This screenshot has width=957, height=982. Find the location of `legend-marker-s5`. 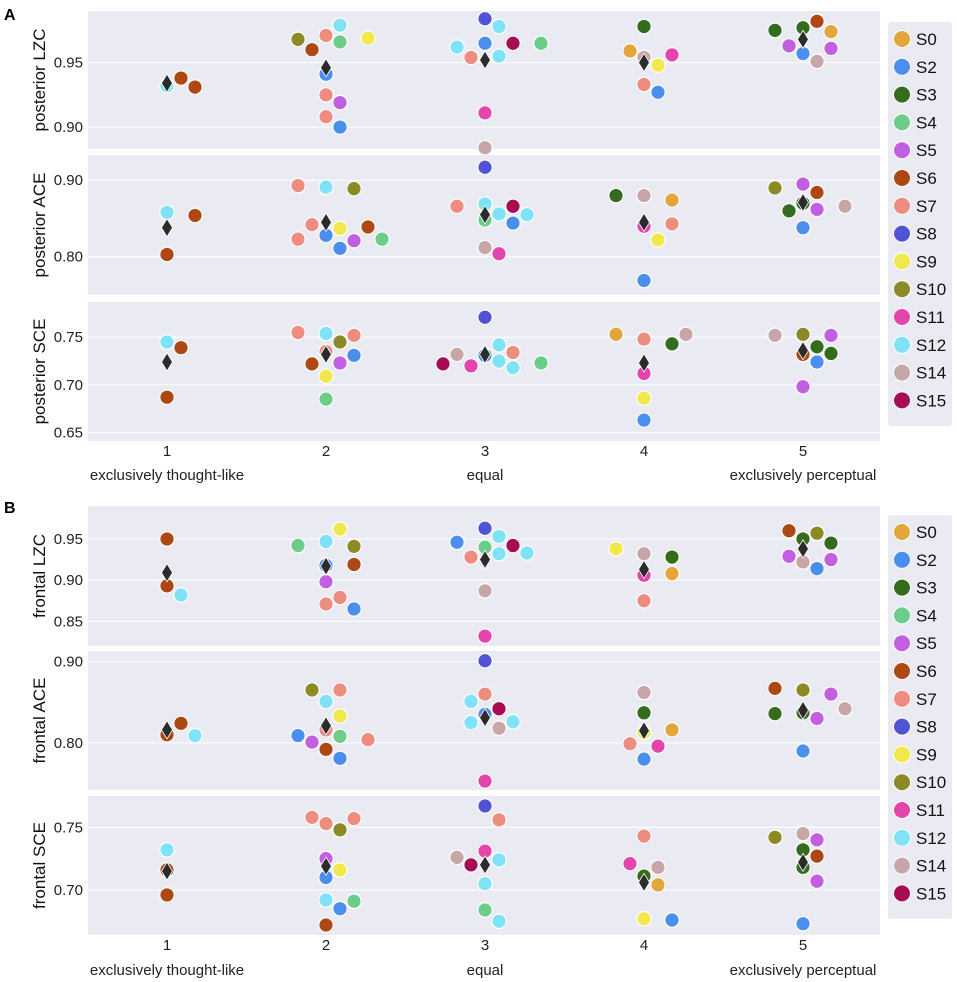

legend-marker-s5 is located at coordinates (902, 643).